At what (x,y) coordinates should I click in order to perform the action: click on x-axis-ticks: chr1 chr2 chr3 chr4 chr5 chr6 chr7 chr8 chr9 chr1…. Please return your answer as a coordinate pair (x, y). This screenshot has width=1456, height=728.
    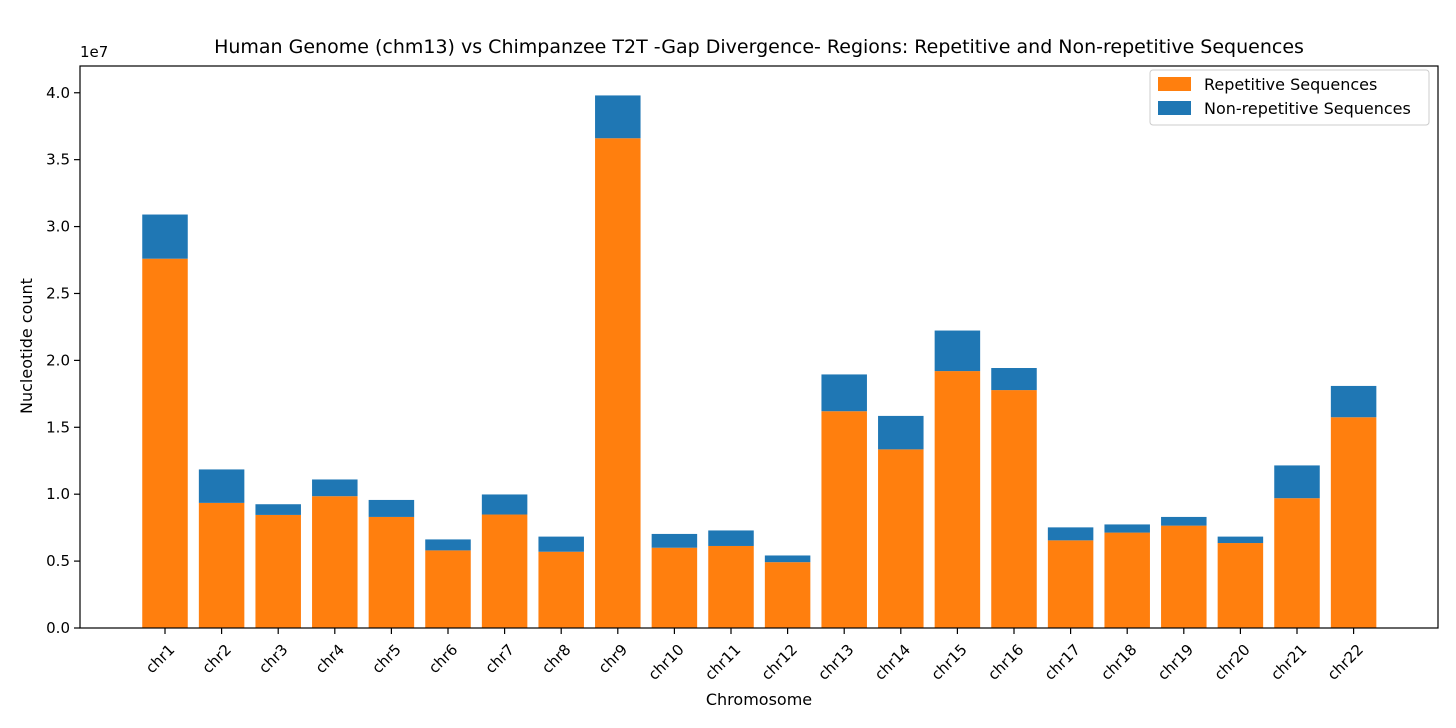
    Looking at the image, I should click on (754, 656).